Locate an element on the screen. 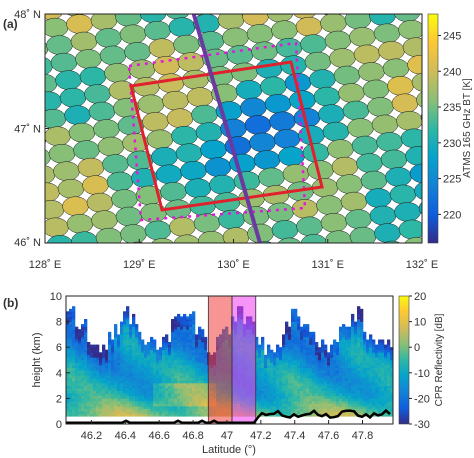 The height and width of the screenshot is (458, 474). highlight-band-magenta is located at coordinates (244, 360).